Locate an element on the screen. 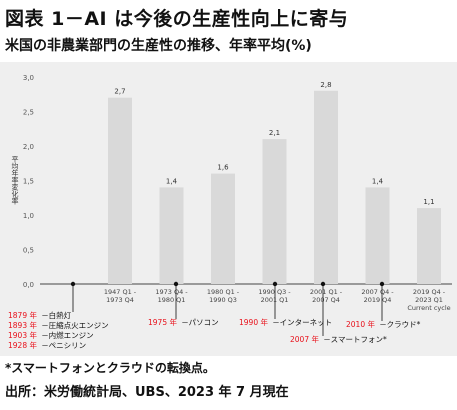  footnote: *スマートフォンとクラウドの転換点。 is located at coordinates (110, 368).